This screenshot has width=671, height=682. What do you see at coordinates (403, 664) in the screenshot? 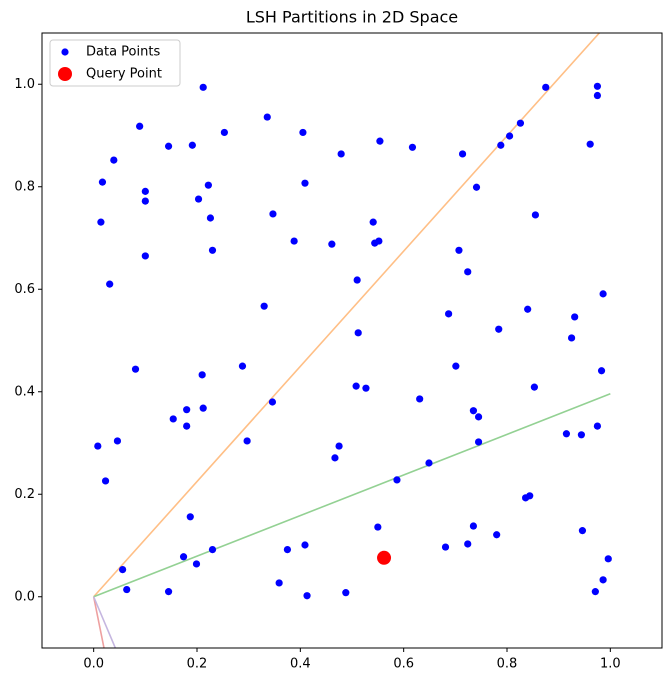
I see `x-tick-label: 0.6` at bounding box center [403, 664].